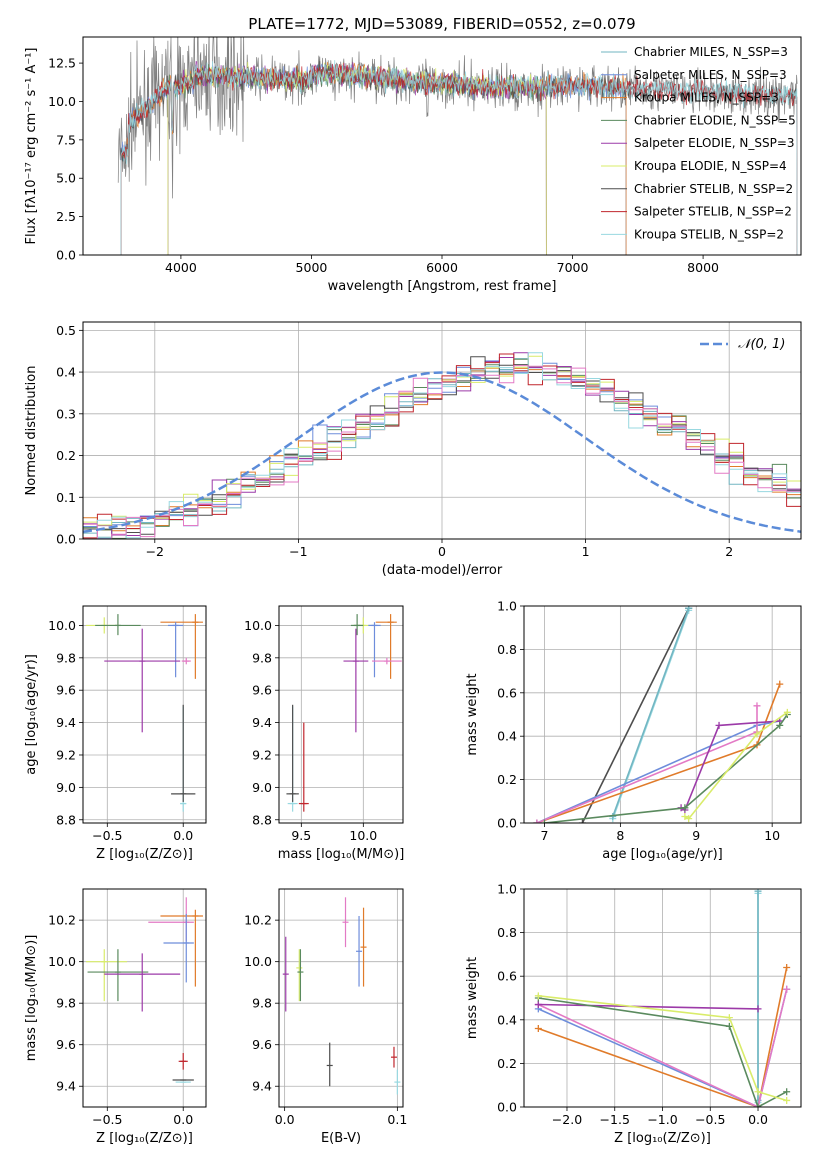 The image size is (819, 1170). I want to click on legend-label: Salpeter STELIB, N_SSP=2, so click(713, 212).